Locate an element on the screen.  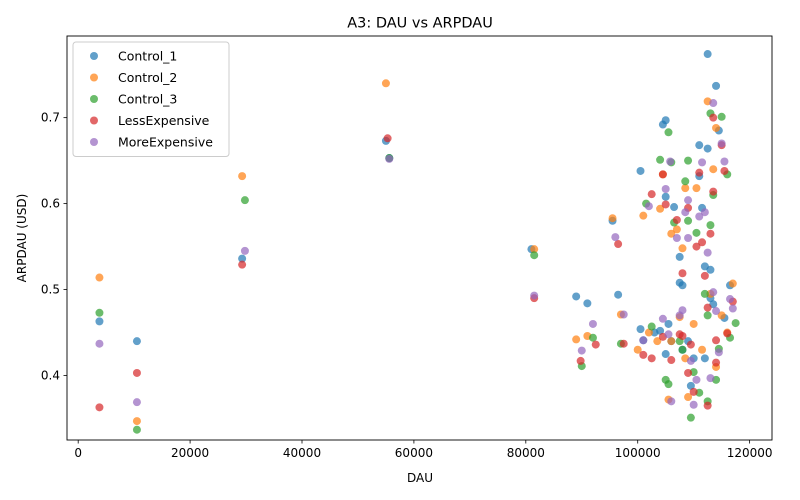
legend-label: LessExpensive is located at coordinates (164, 120).